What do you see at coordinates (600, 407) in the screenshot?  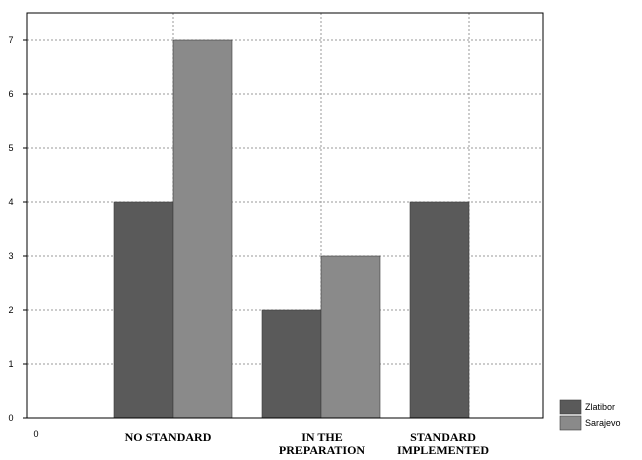 I see `legend-label-zlatibor: Zlatibor` at bounding box center [600, 407].